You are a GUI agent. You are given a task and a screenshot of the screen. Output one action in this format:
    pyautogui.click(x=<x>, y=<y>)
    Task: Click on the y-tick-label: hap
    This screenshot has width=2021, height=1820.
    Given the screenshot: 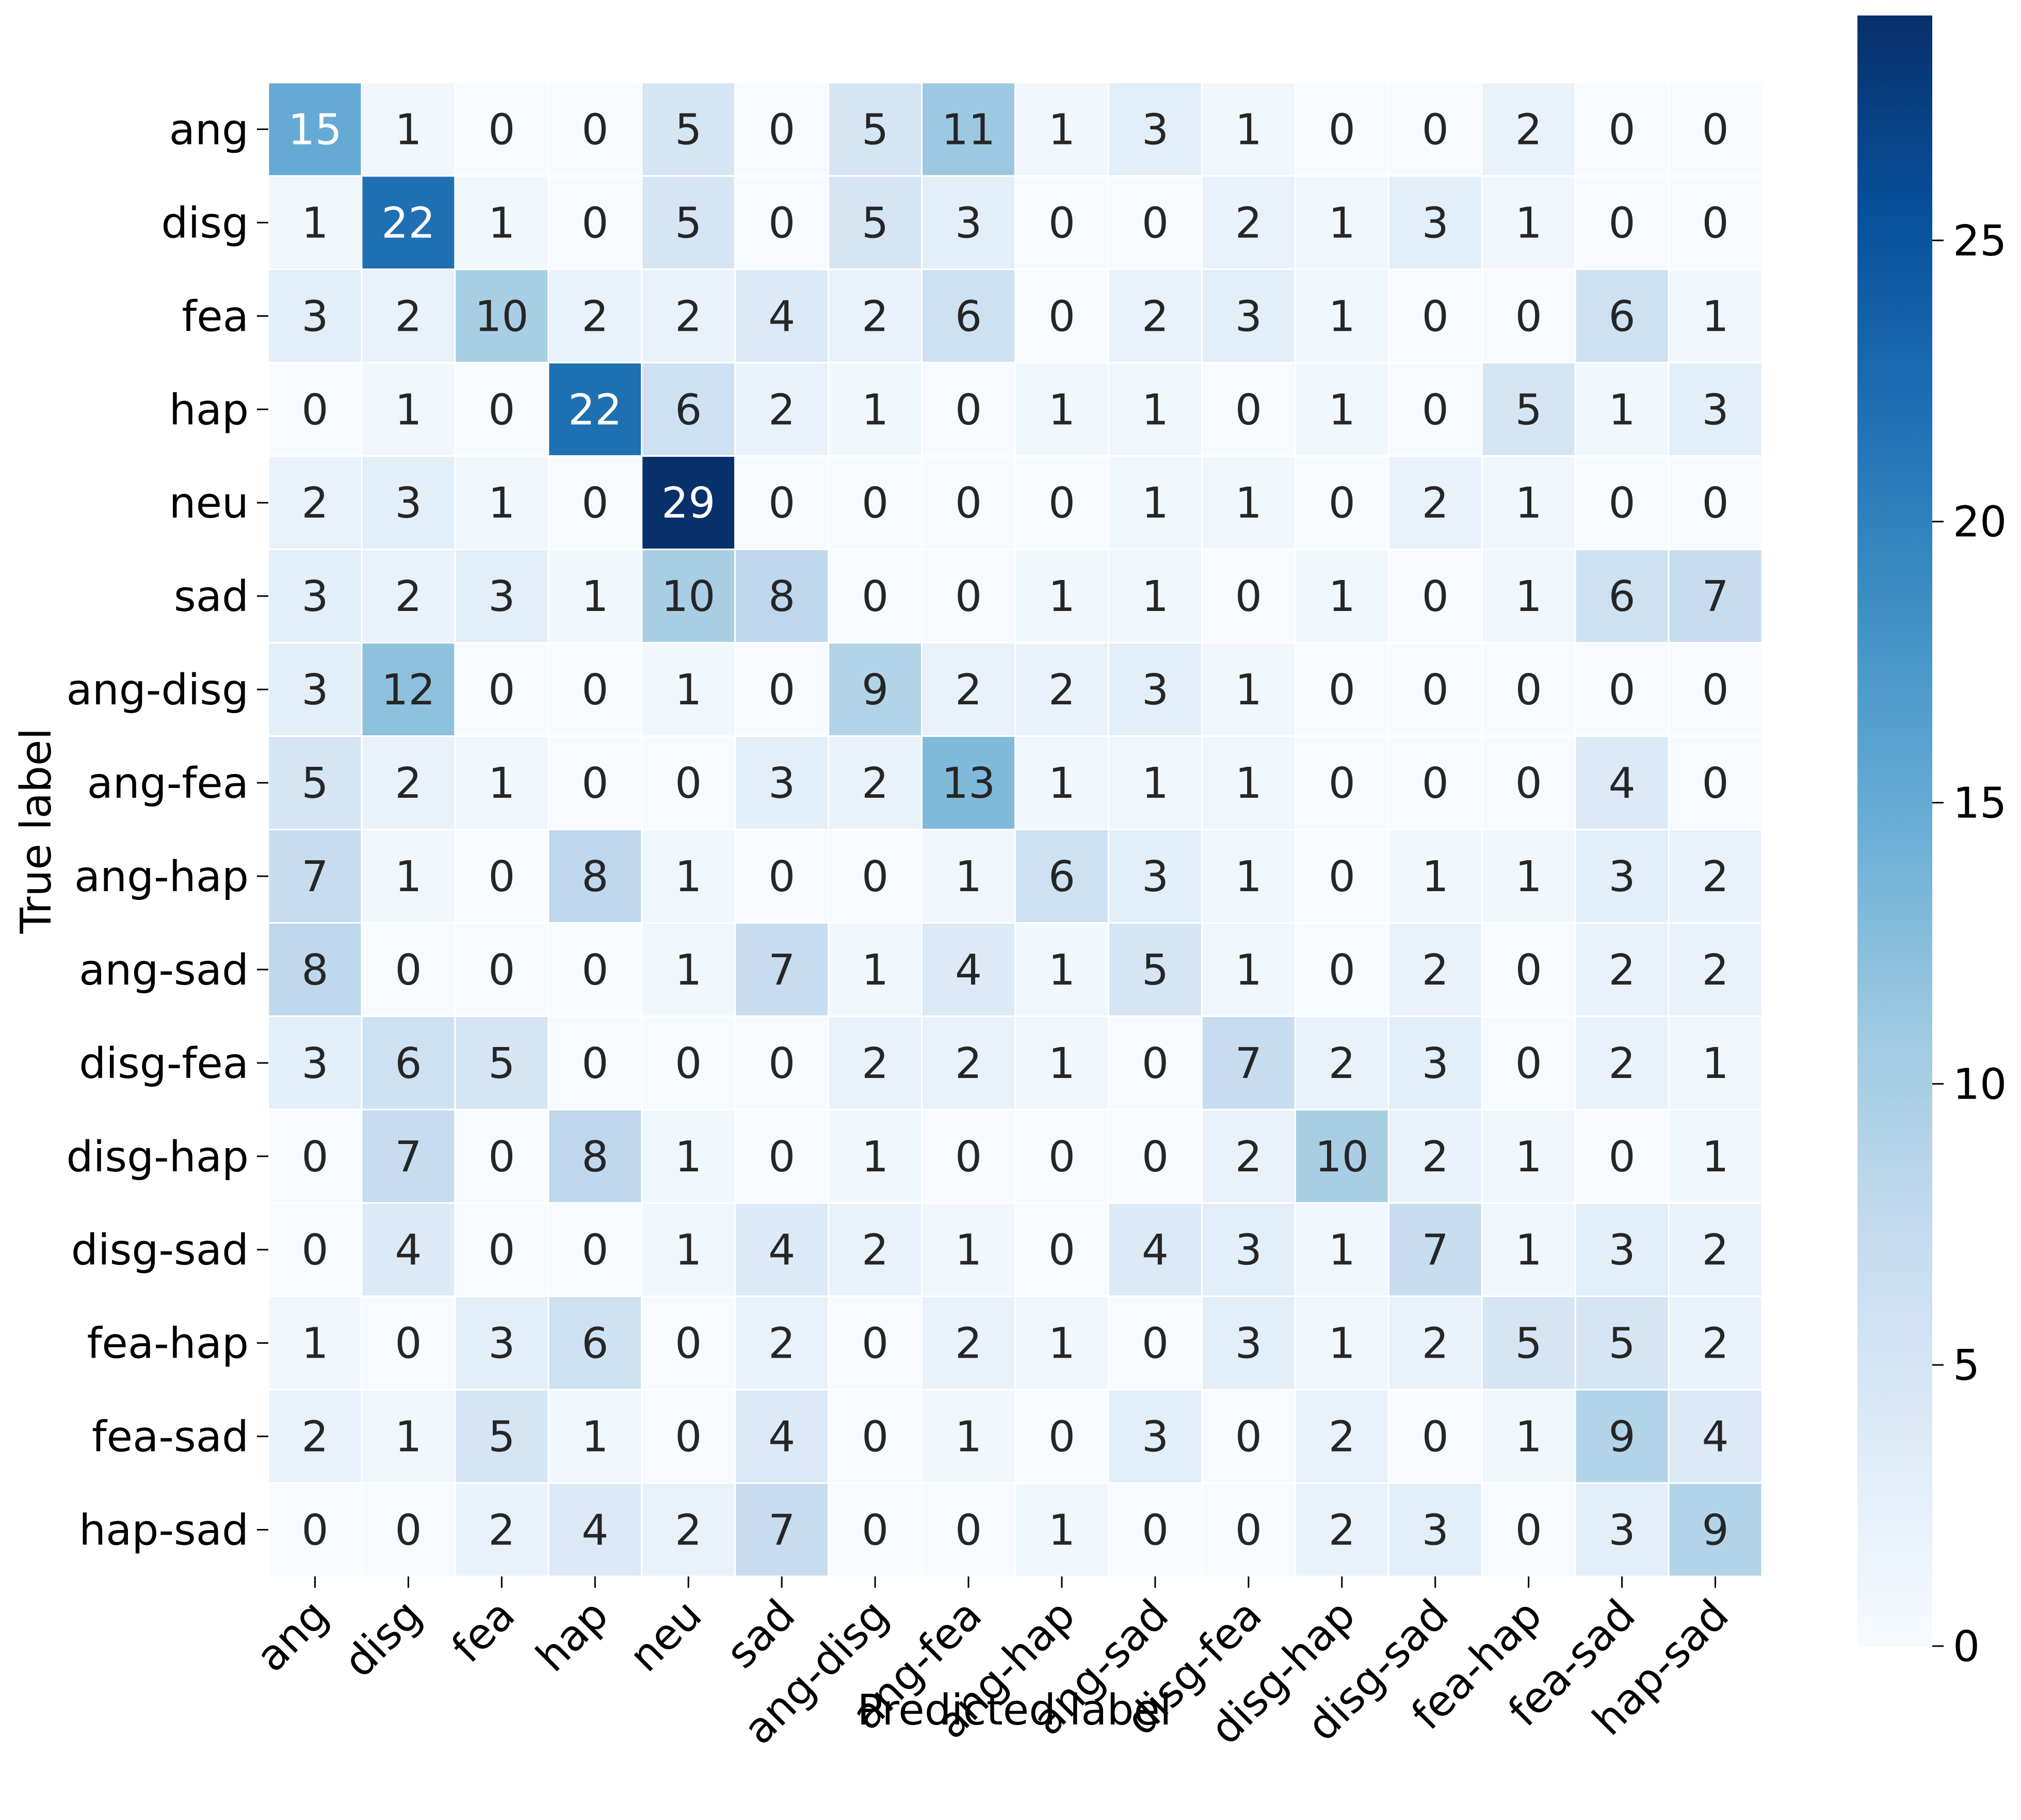 What is the action you would take?
    pyautogui.click(x=209, y=410)
    